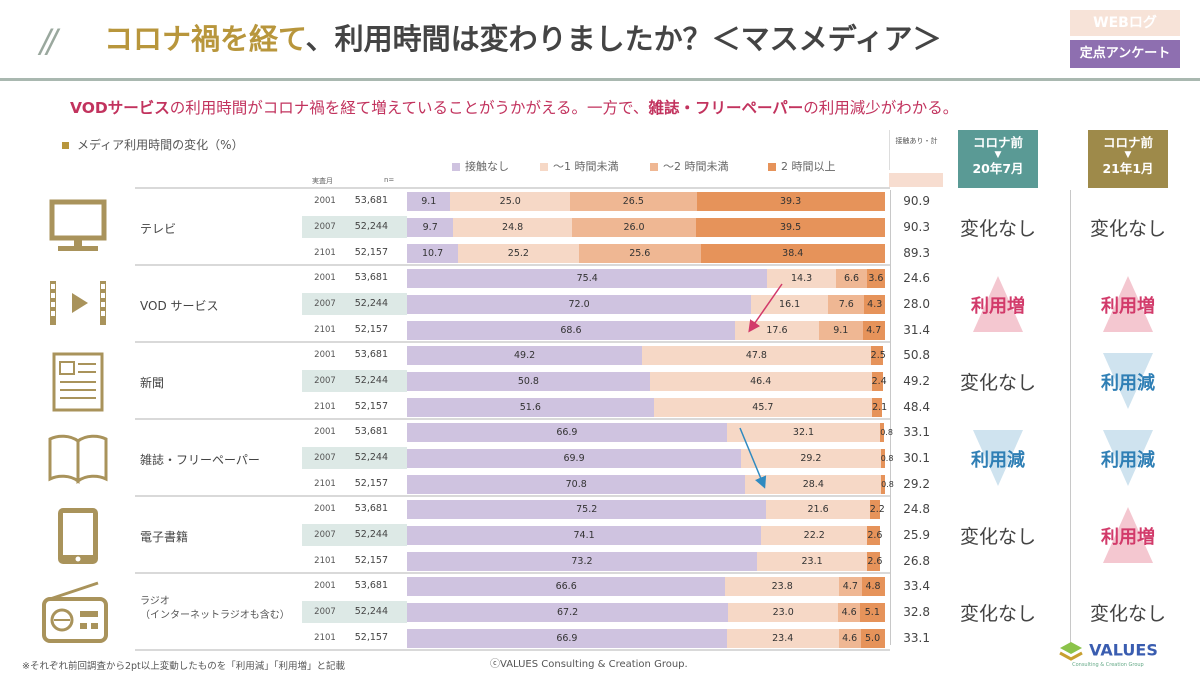  Describe the element at coordinates (916, 150) in the screenshot. I see `col-header-total: 接触あり・計` at that location.